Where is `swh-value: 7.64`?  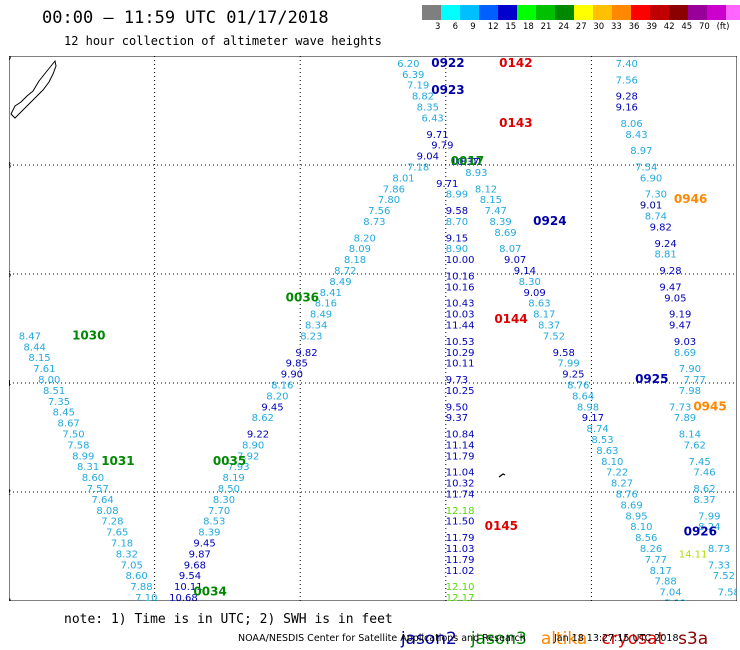
swh-value: 7.64 is located at coordinates (103, 500).